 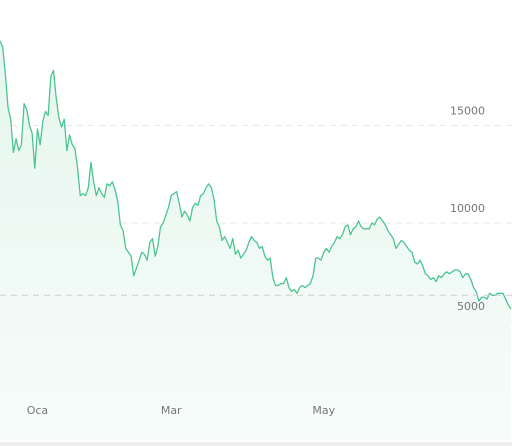 What do you see at coordinates (37, 410) in the screenshot?
I see `x-tick-label: Oca` at bounding box center [37, 410].